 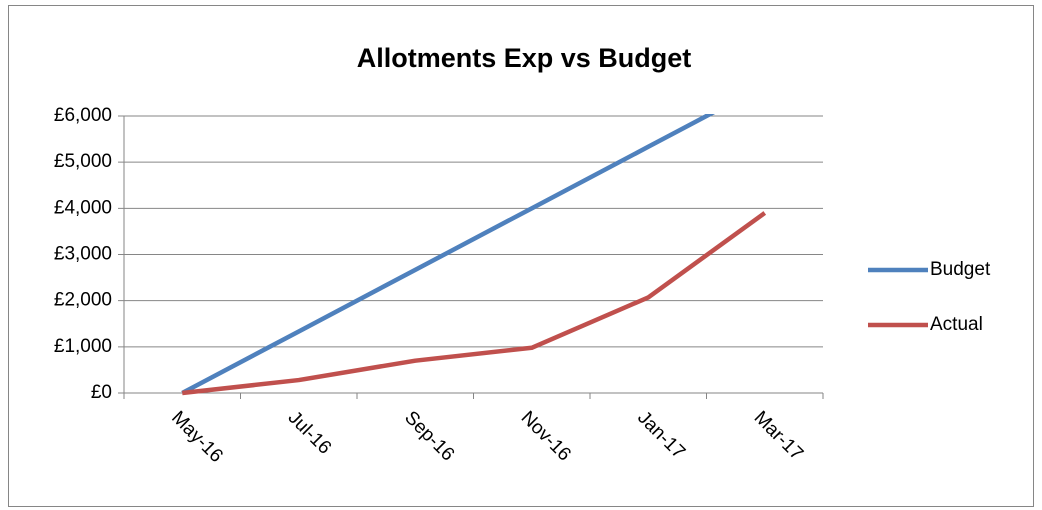 I want to click on y-tick-label: £6,000, so click(x=83, y=115).